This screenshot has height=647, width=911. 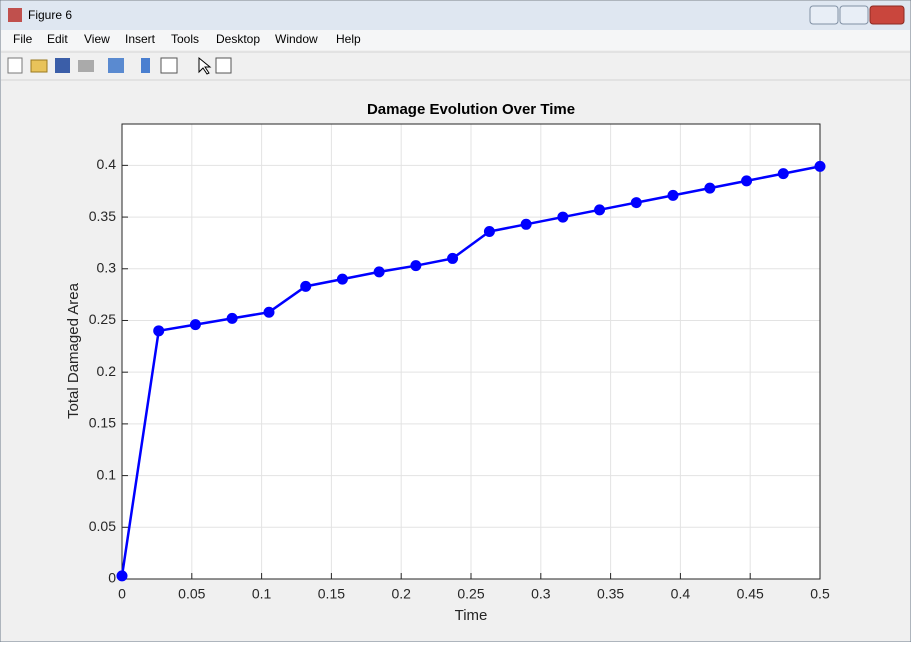 I want to click on y-tick-label: 0.05, so click(x=102, y=526).